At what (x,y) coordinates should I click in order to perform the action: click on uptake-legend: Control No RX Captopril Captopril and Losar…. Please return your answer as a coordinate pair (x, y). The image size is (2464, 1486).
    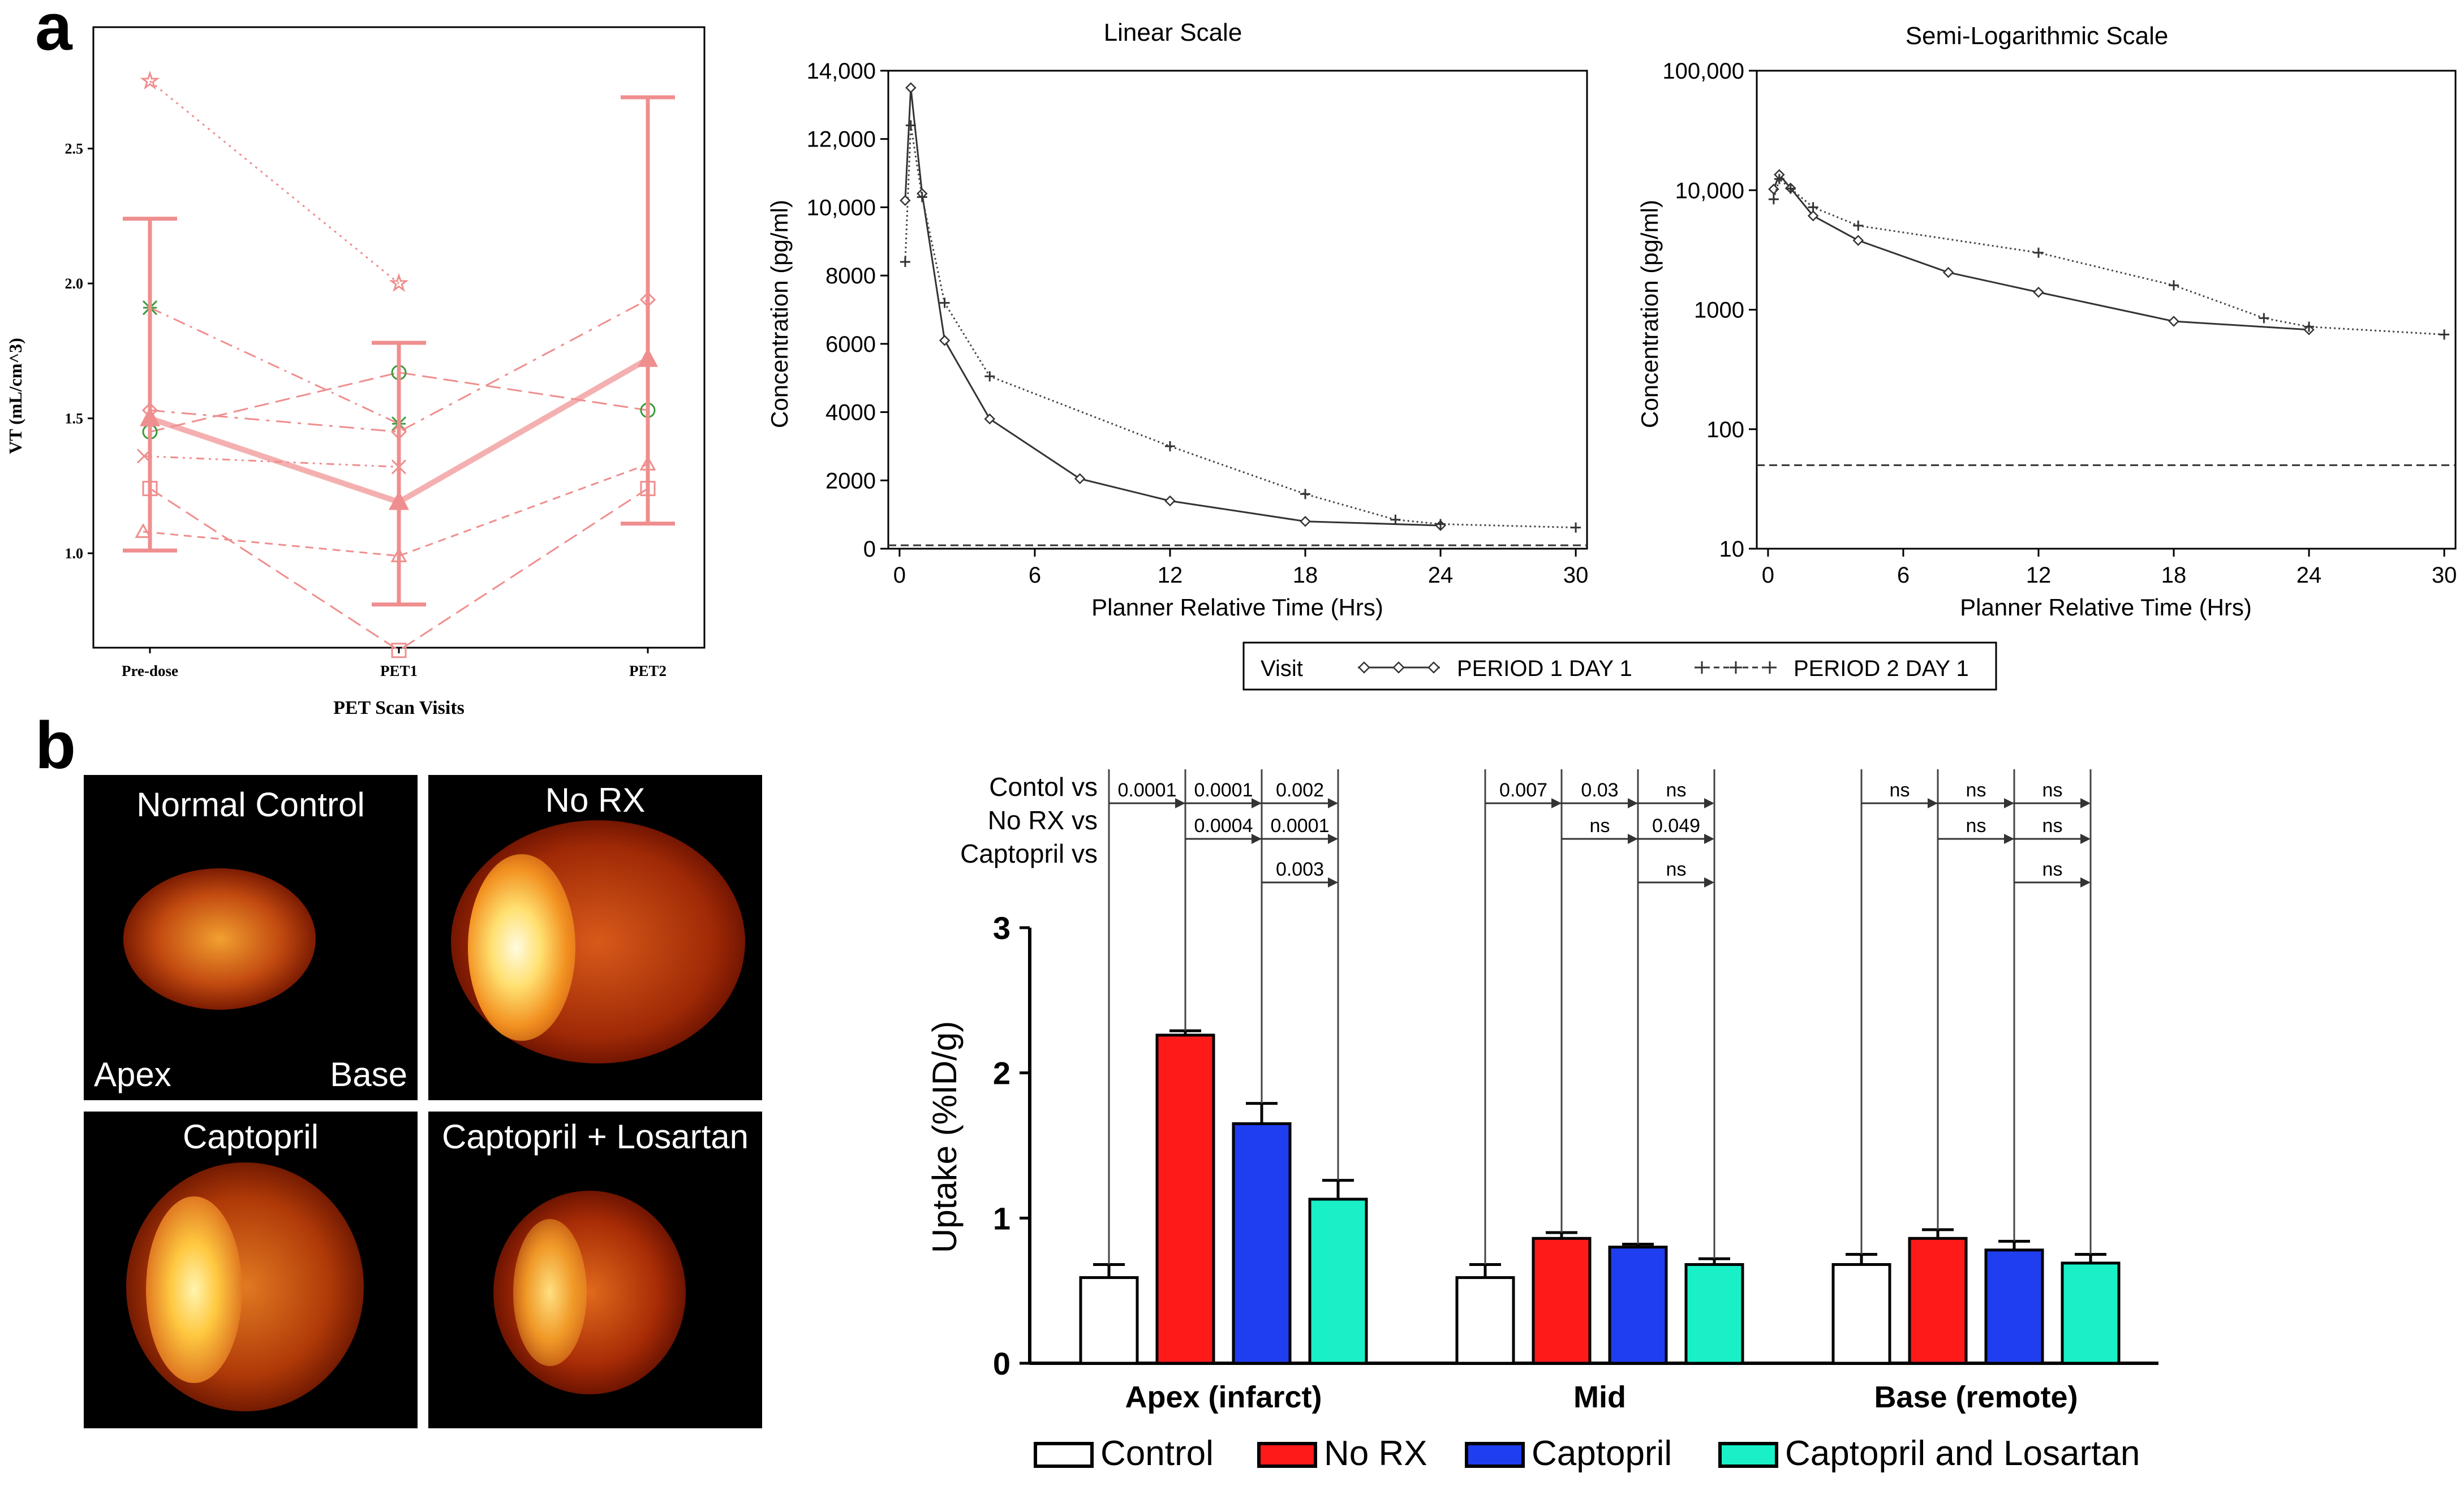
    Looking at the image, I should click on (1587, 1453).